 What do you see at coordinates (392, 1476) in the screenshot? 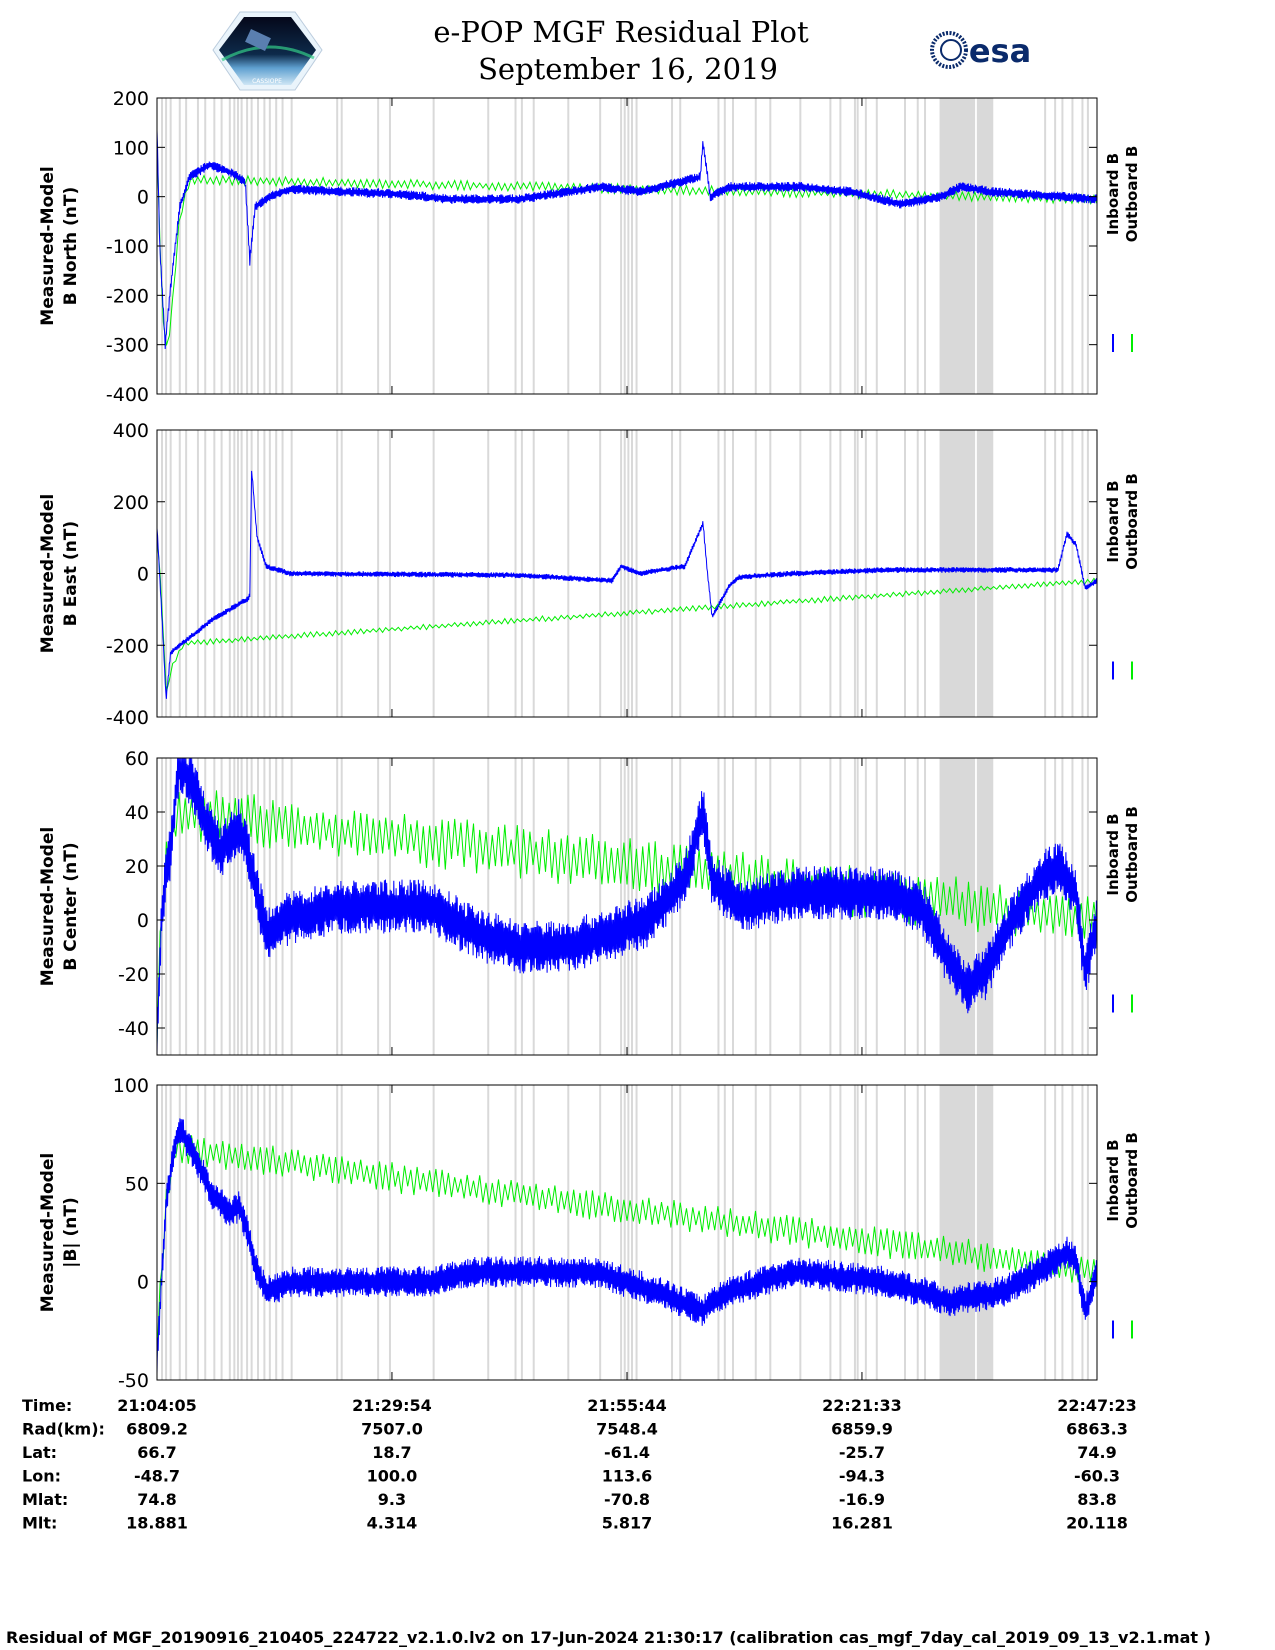
I see `ephemeris-value: 100.0` at bounding box center [392, 1476].